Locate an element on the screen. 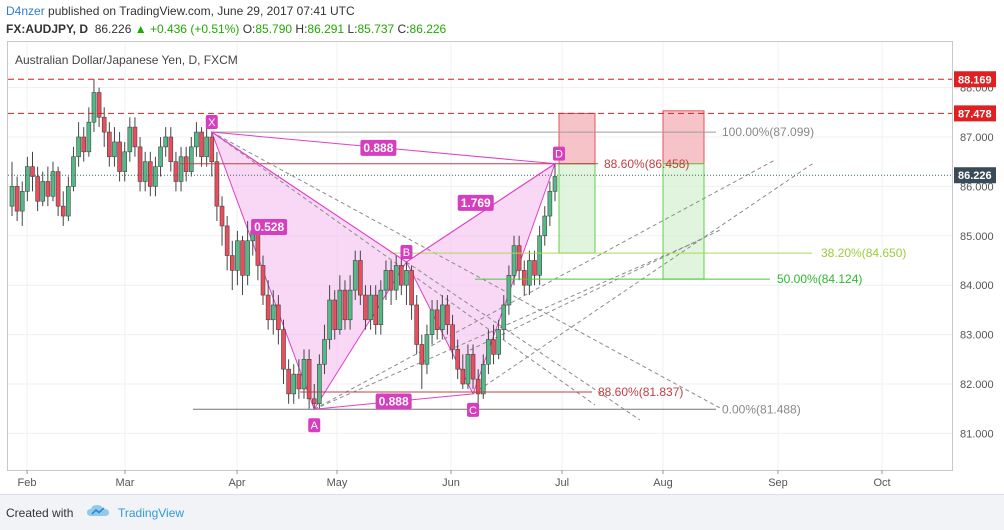  pattern-point-label: D is located at coordinates (559, 155).